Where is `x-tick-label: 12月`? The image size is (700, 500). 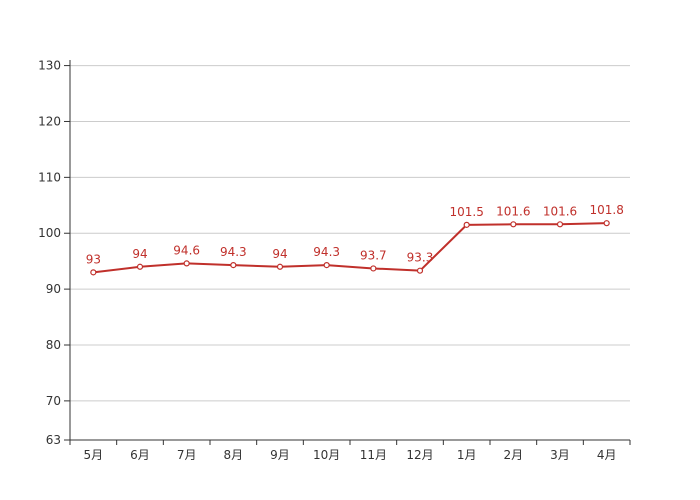
x-tick-label: 12月 is located at coordinates (419, 455).